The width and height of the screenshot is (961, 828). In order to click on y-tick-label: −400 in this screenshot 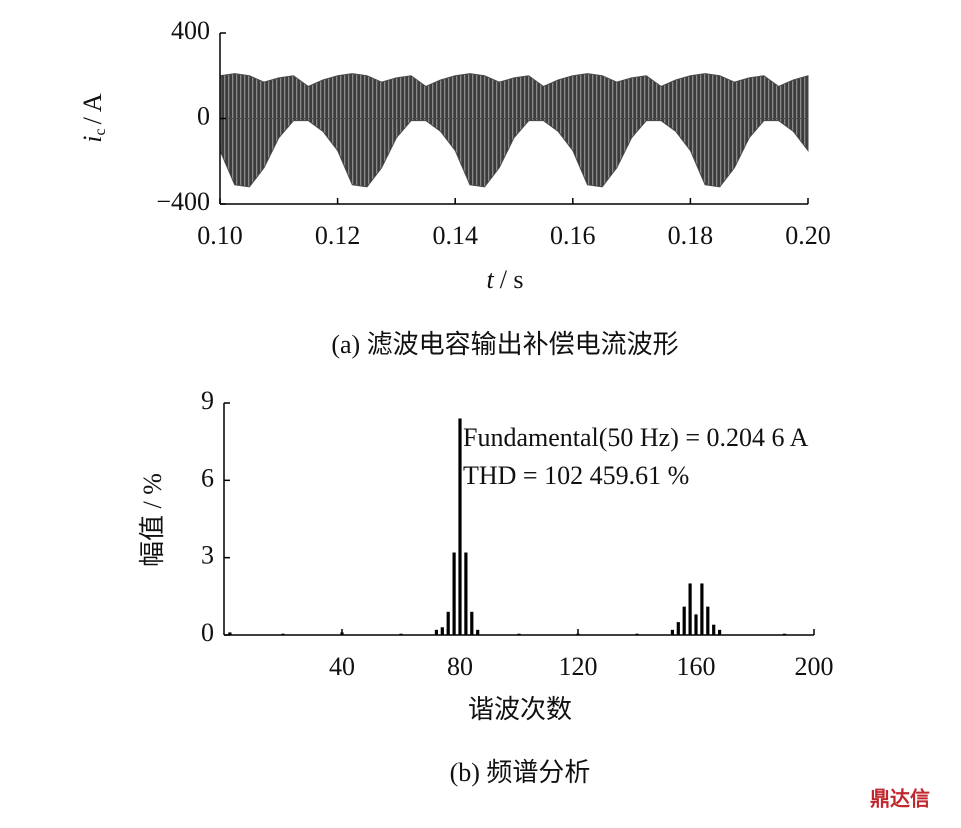, I will do `click(183, 201)`.